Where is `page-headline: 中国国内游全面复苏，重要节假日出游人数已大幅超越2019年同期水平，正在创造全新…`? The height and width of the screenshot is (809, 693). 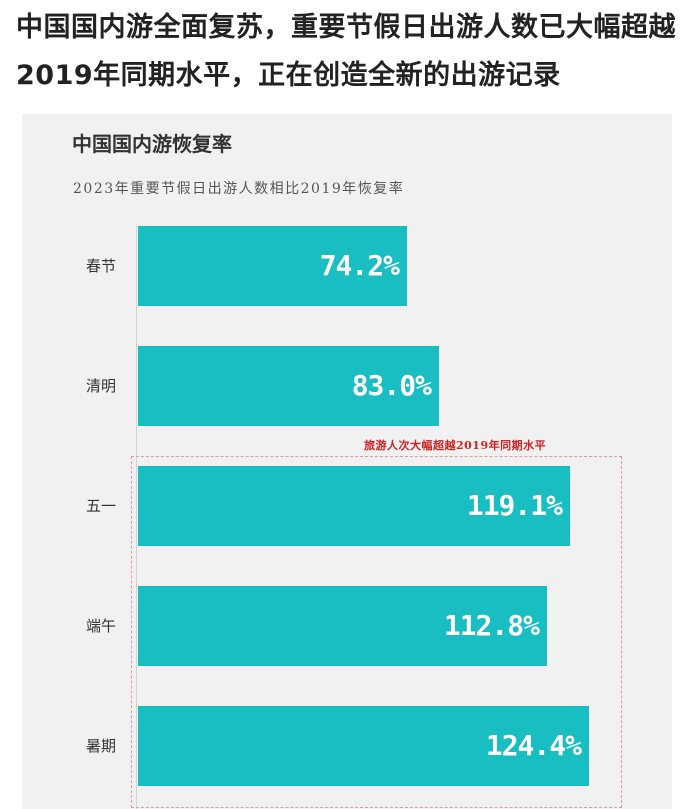 page-headline: 中国国内游全面复苏，重要节假日出游人数已大幅超越2019年同期水平，正在创造全新… is located at coordinates (346, 51).